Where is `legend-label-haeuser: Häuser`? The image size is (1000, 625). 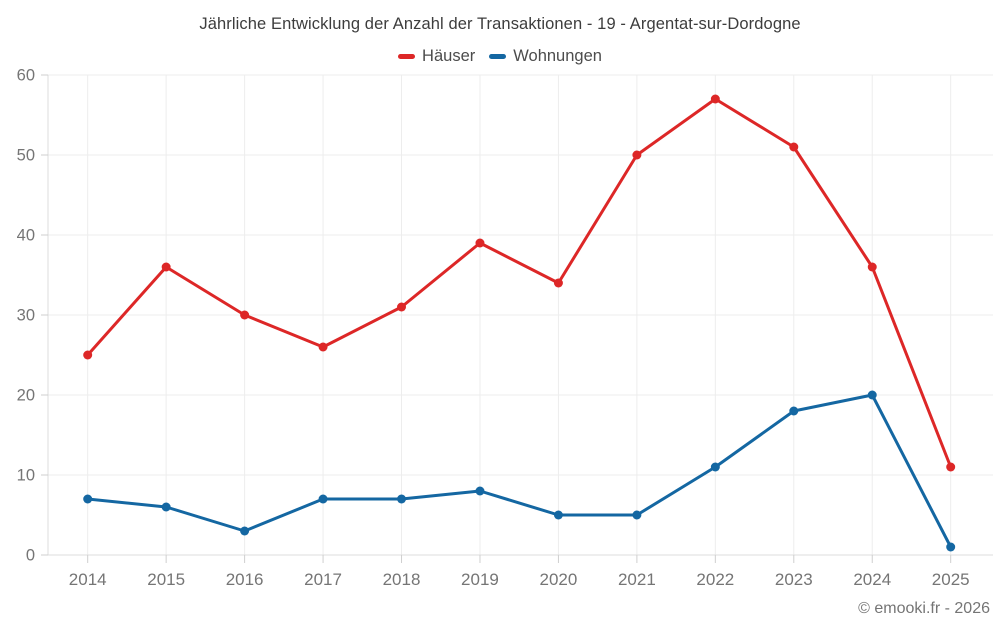
legend-label-haeuser: Häuser is located at coordinates (449, 56).